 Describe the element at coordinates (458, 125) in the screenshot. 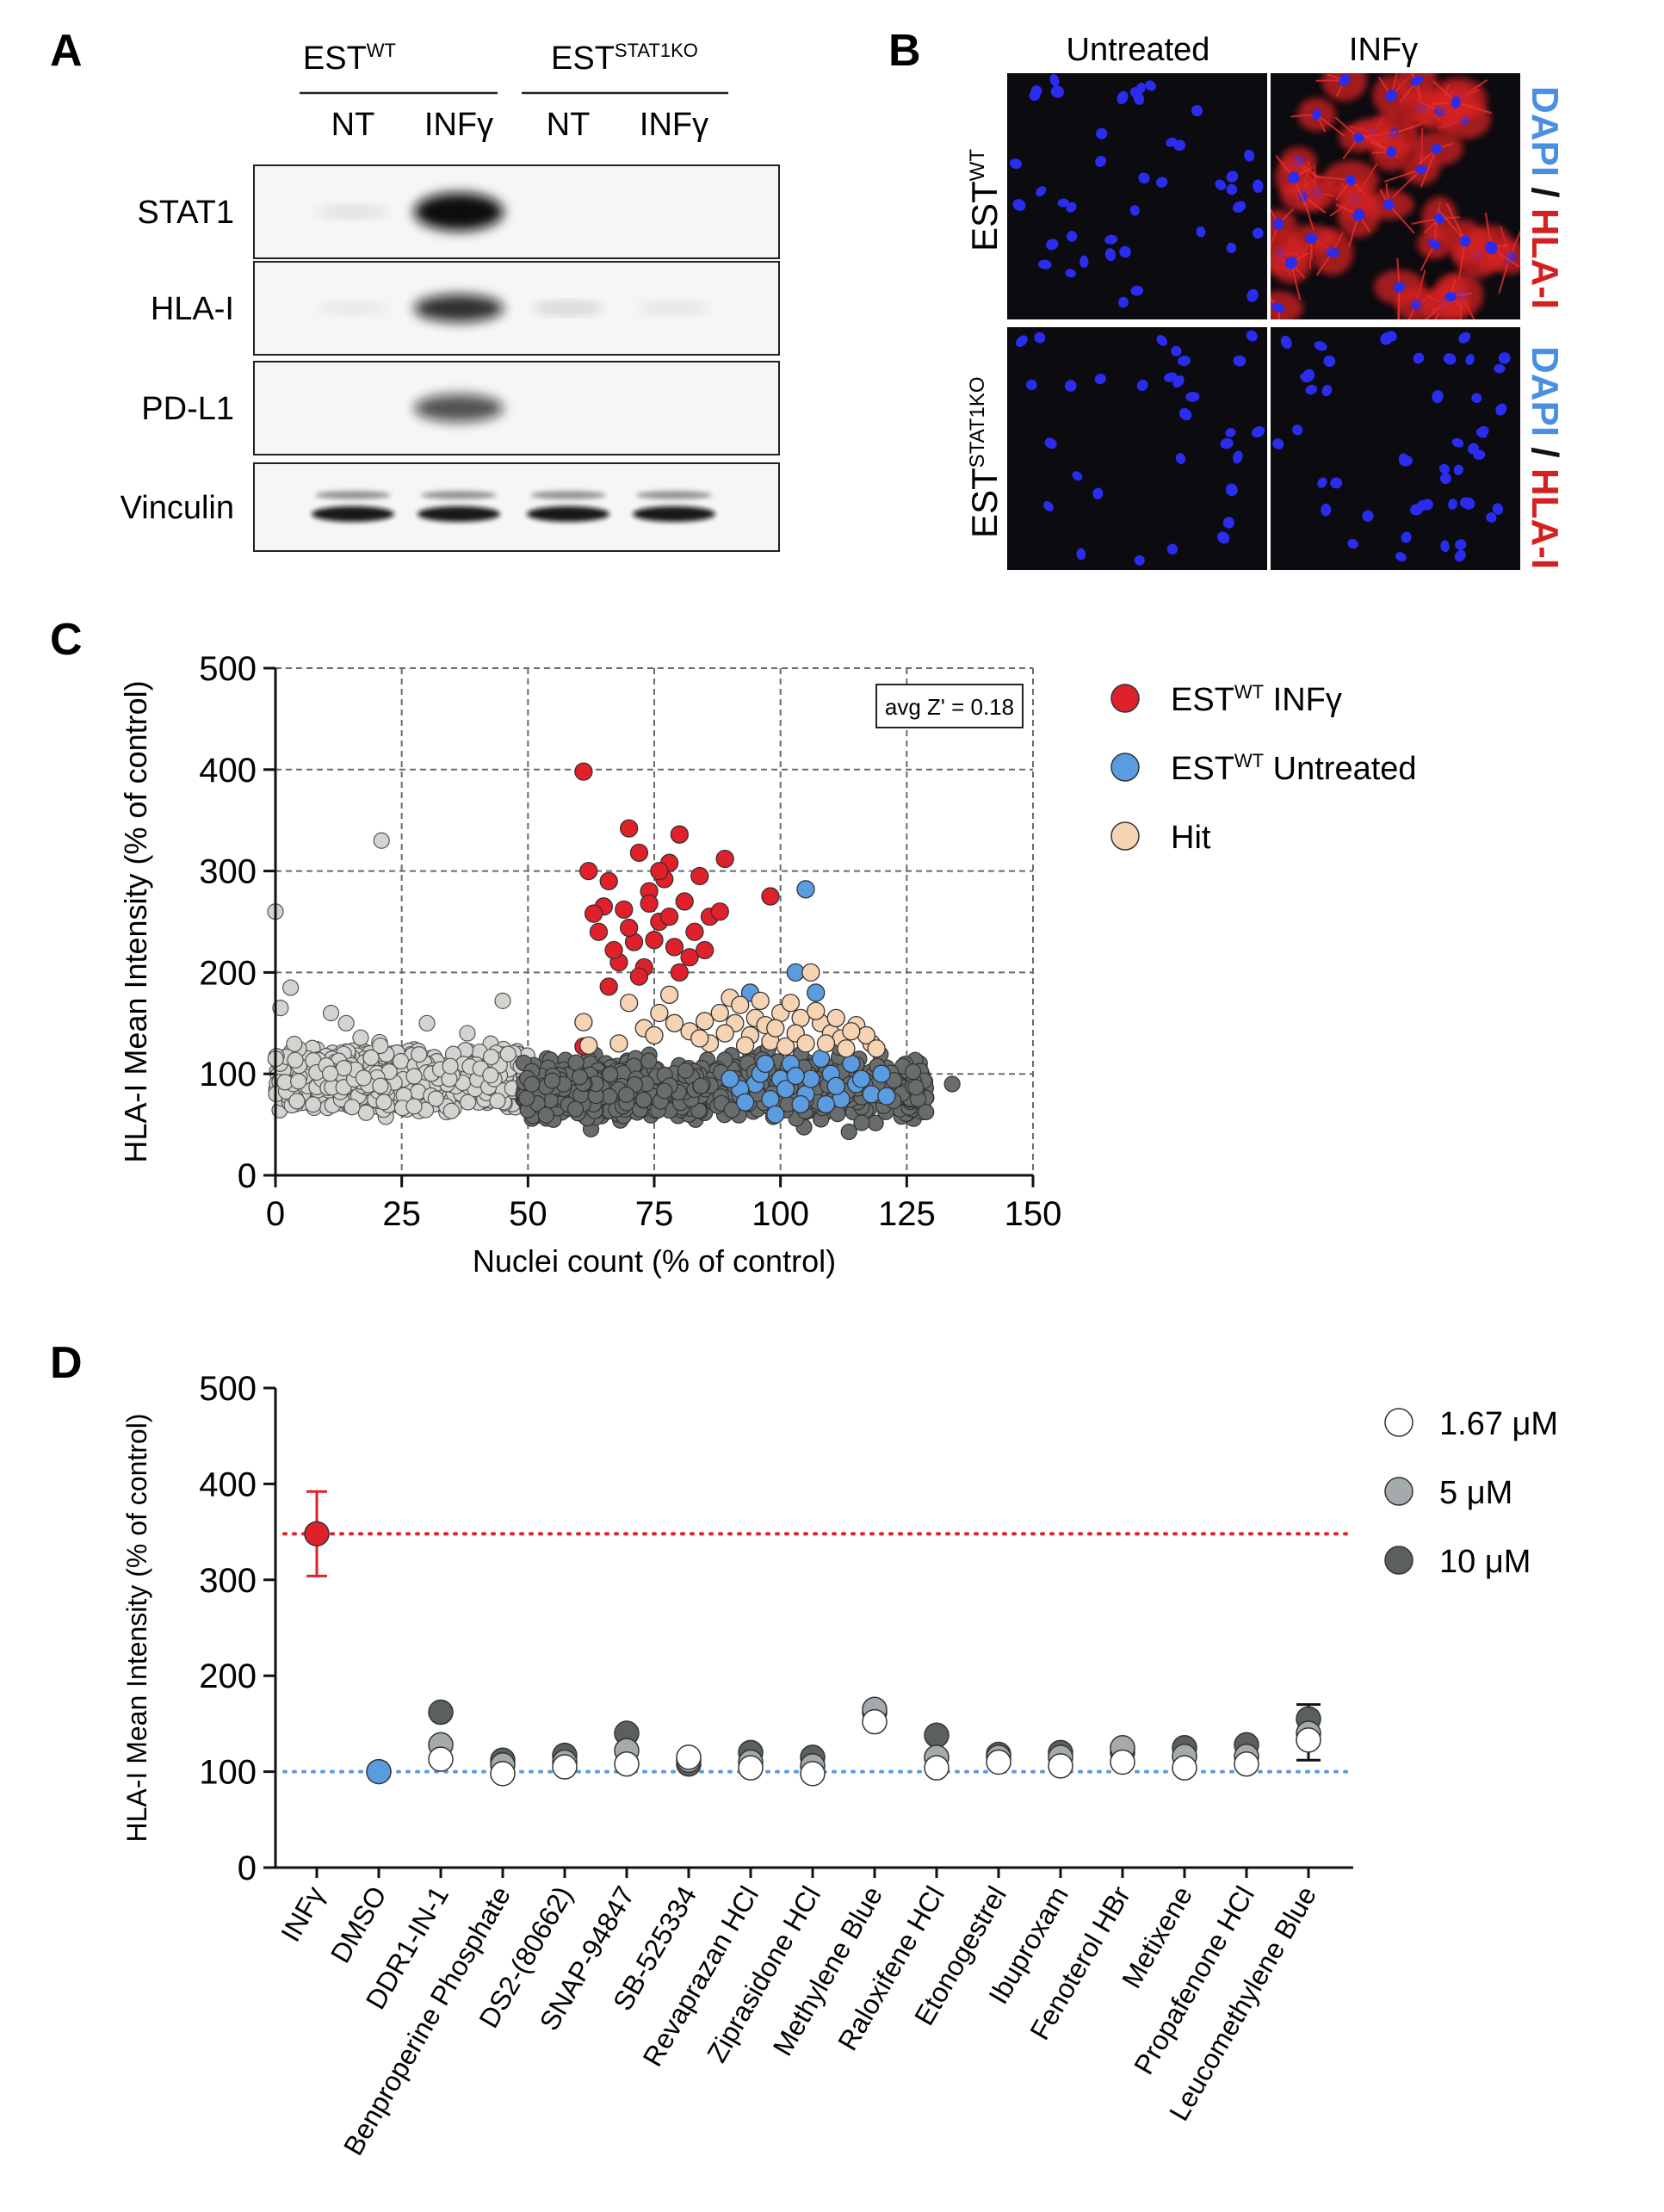

I see `lane-label-2: INFγ` at that location.